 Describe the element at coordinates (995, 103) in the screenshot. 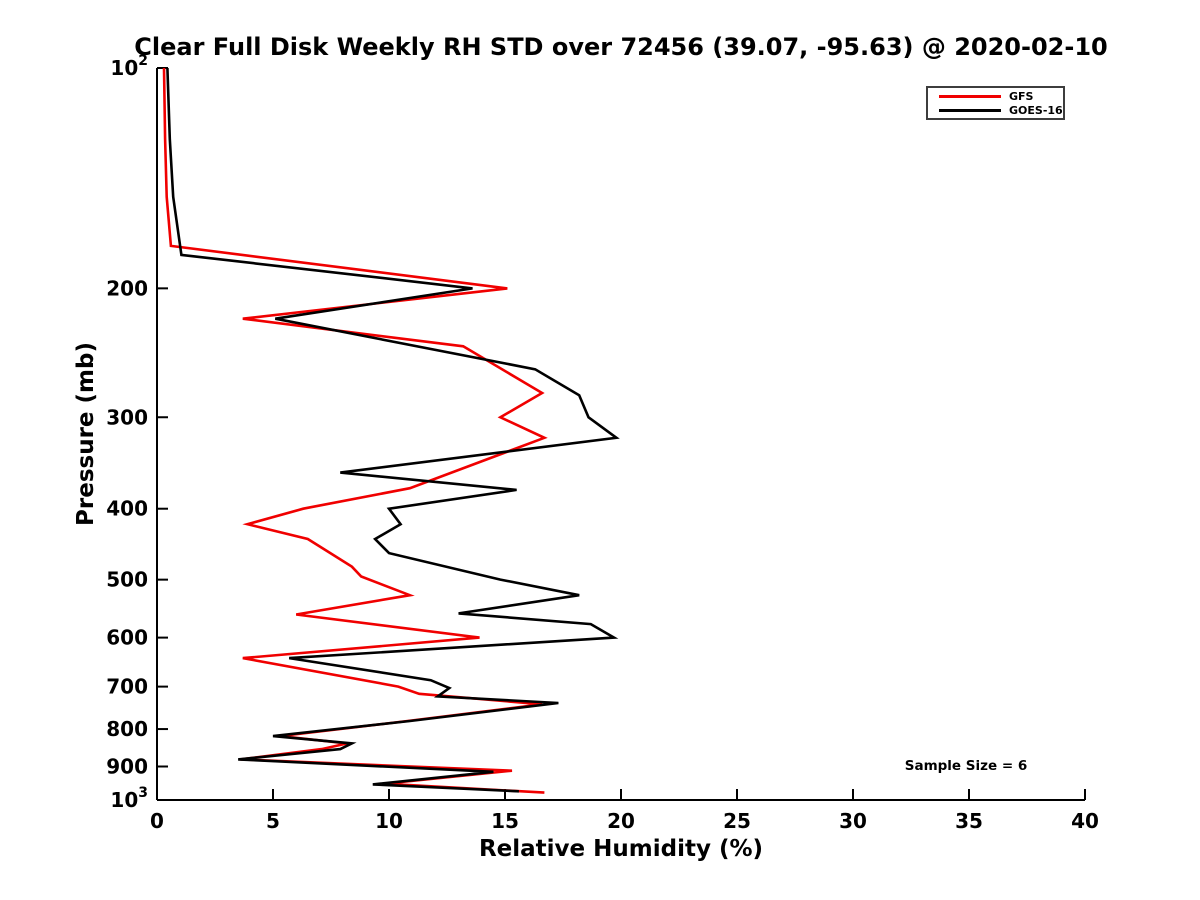

I see `legend: GFS GOES-16` at that location.